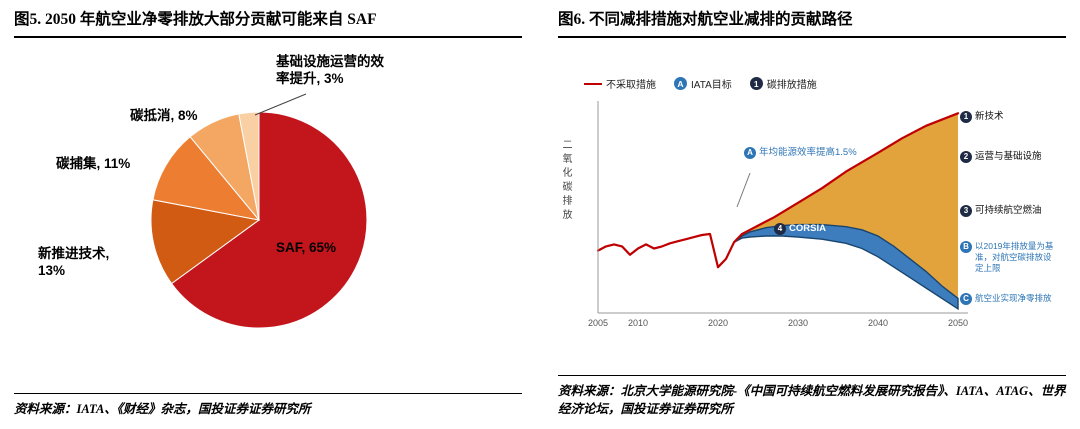  I want to click on annotation-energy-efficiency: A 年均能源效率提高1.5%, so click(800, 153).